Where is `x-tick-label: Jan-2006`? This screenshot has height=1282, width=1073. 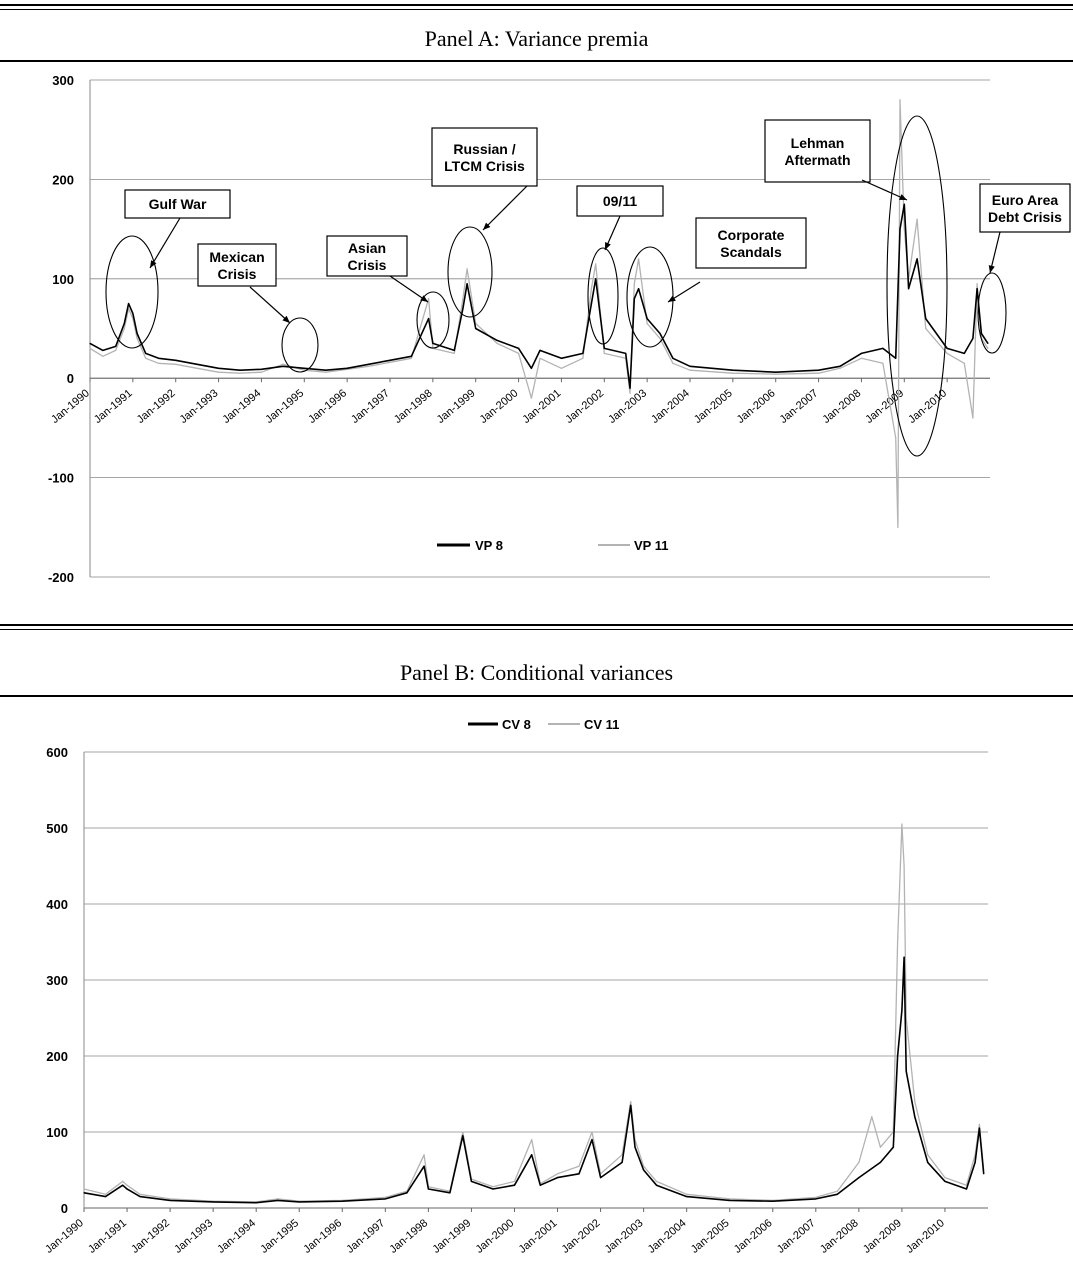 x-tick-label: Jan-2006 is located at coordinates (756, 406).